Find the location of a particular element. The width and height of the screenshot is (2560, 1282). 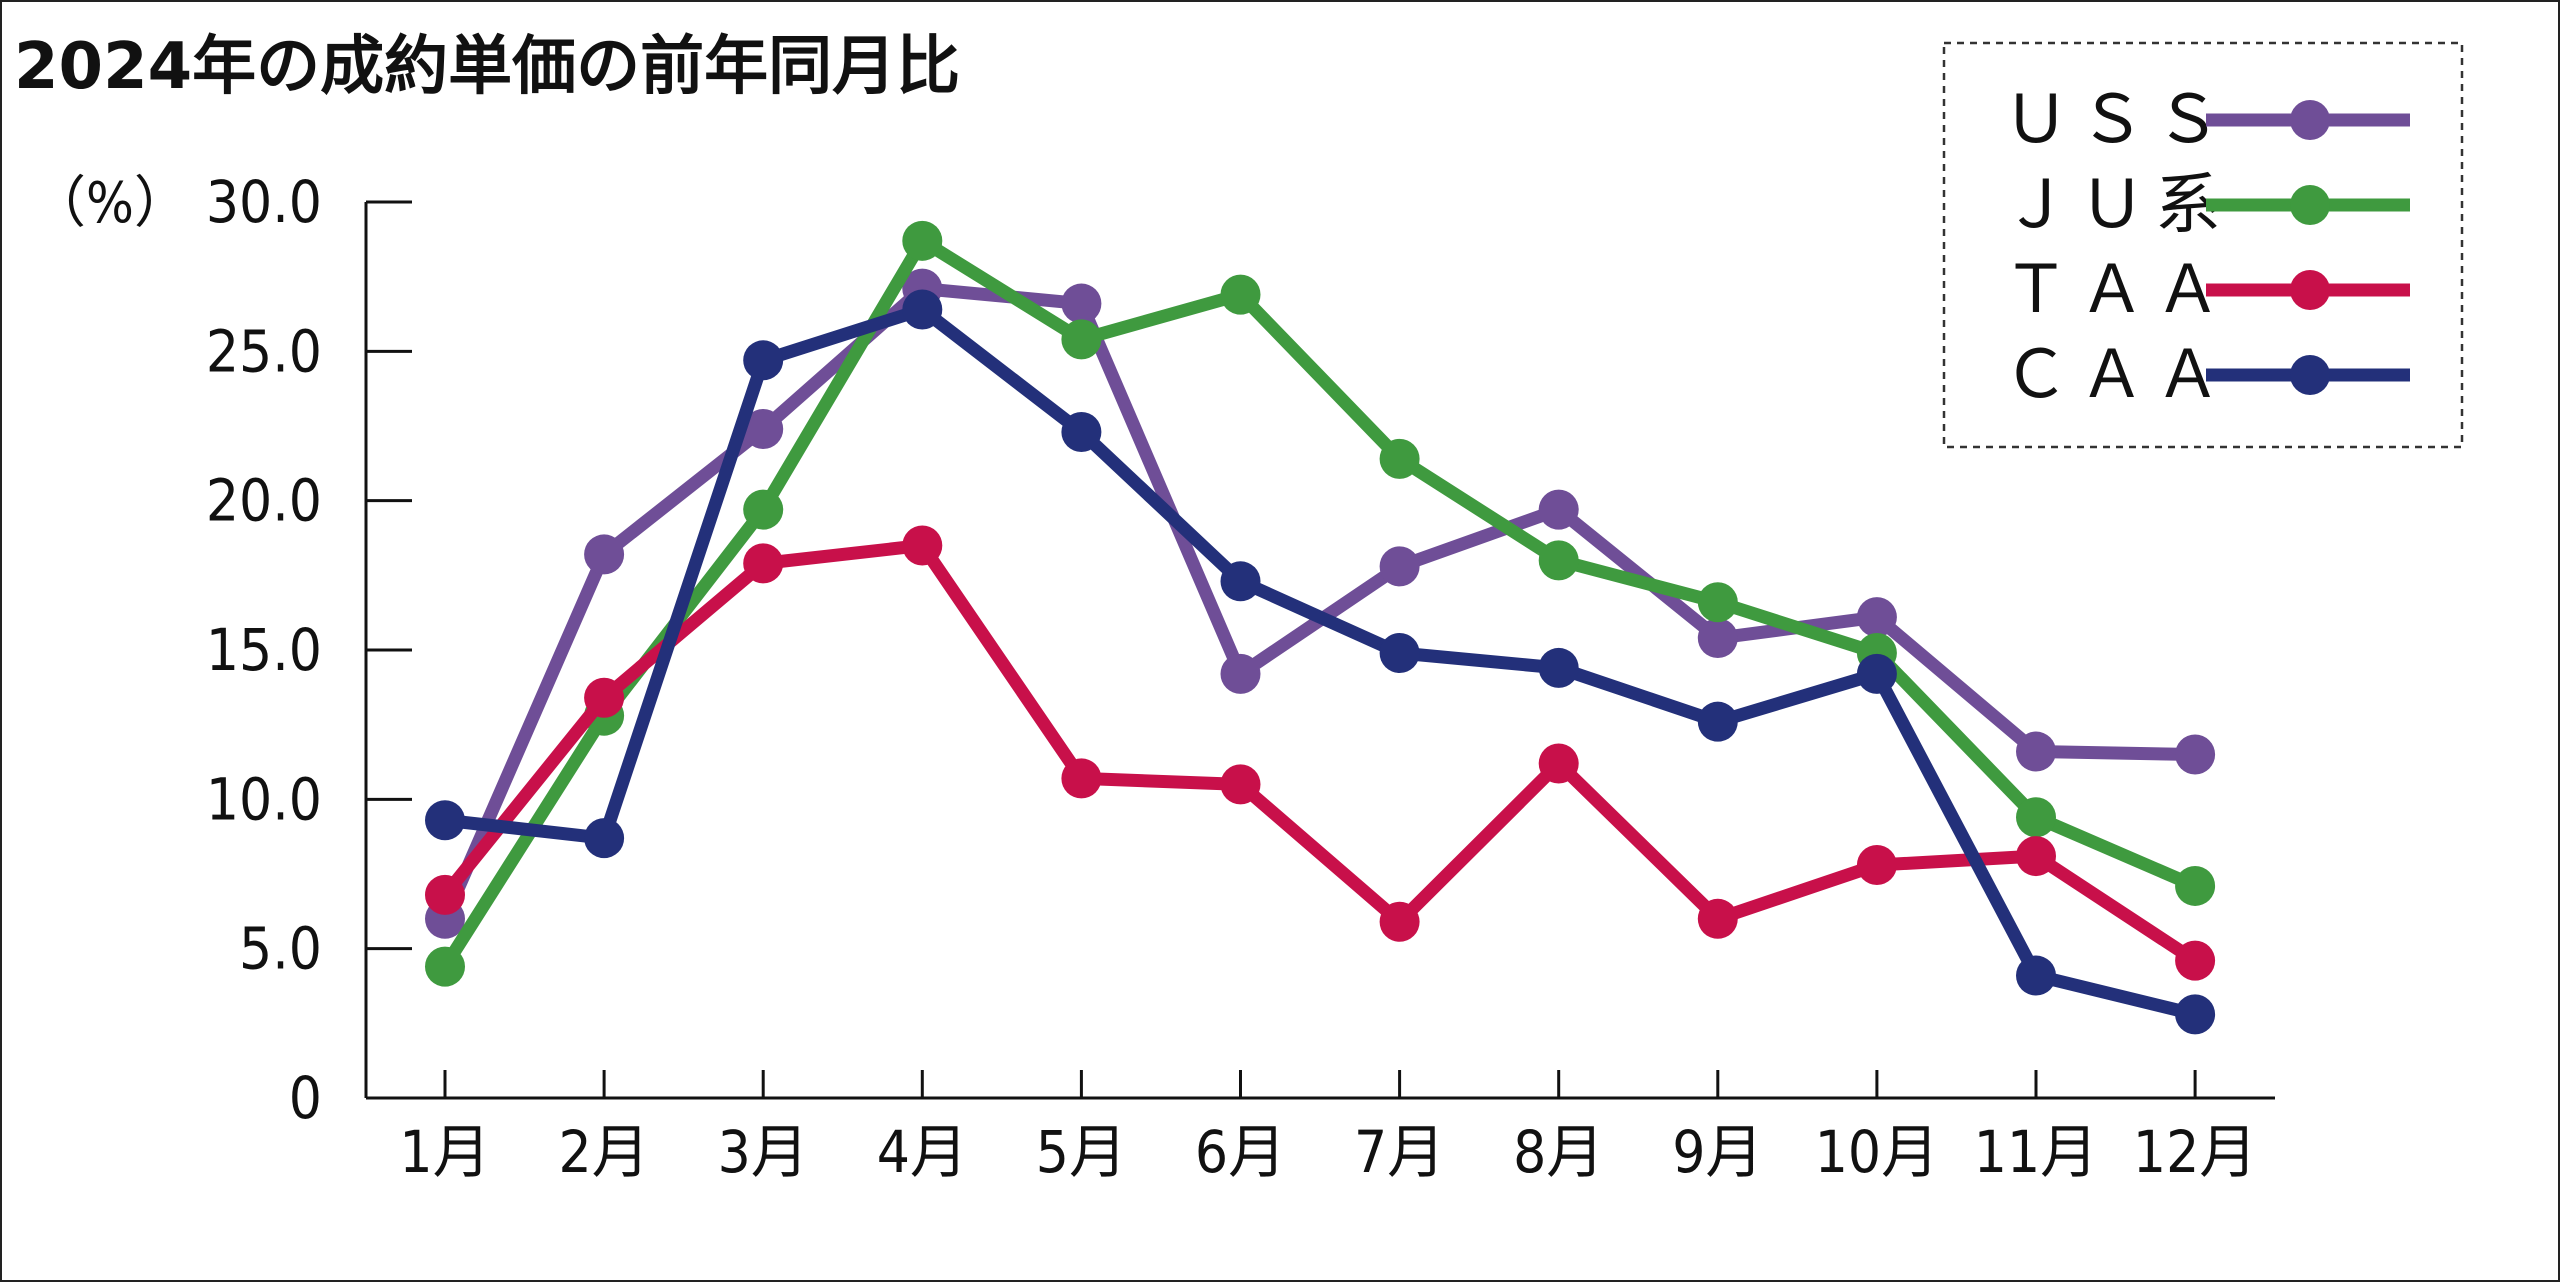

x-tick-label: 1月 is located at coordinates (444, 1152).